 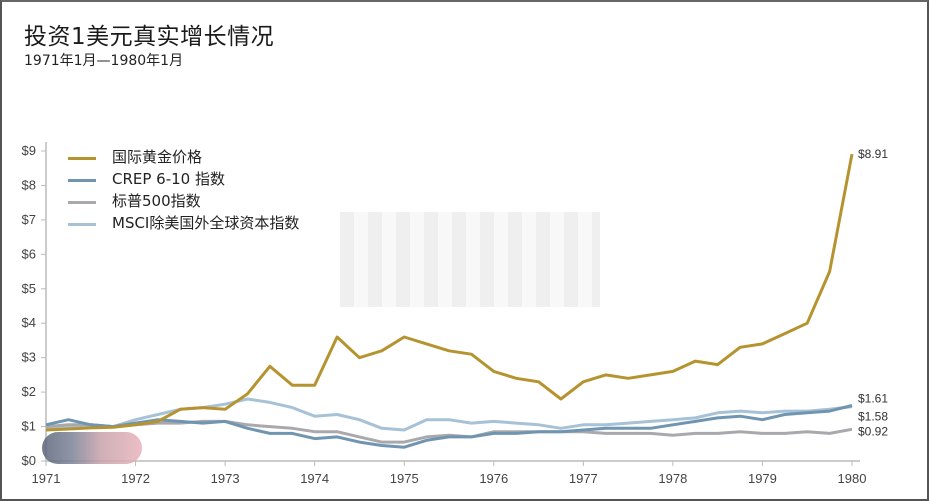 What do you see at coordinates (29, 322) in the screenshot?
I see `y-tick-label: $4` at bounding box center [29, 322].